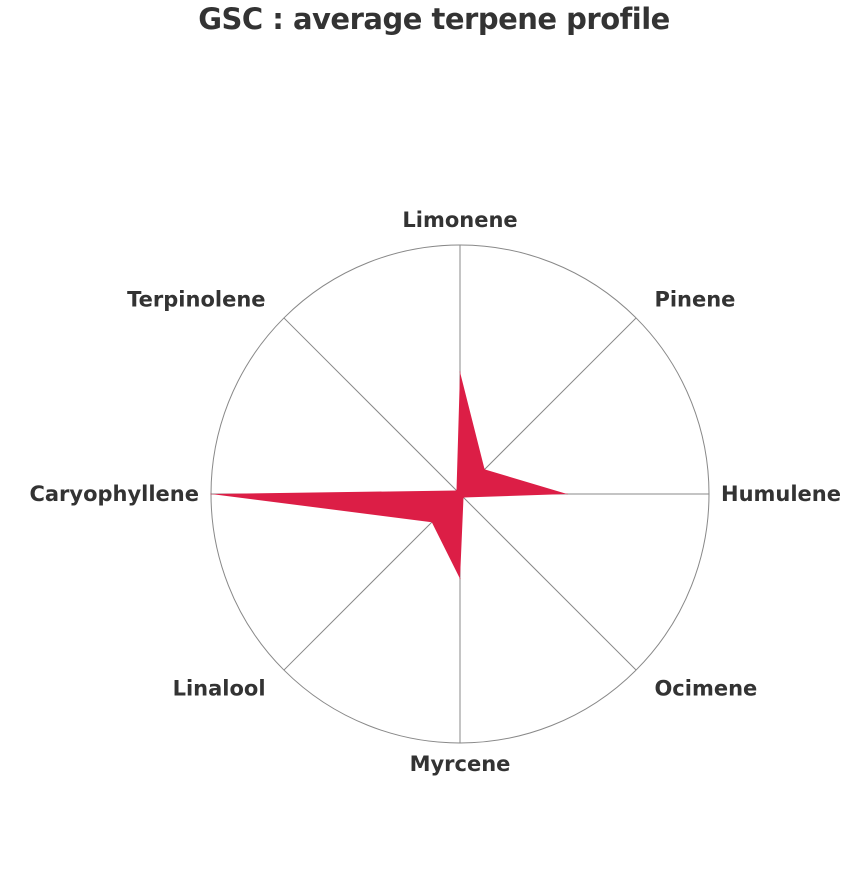  What do you see at coordinates (460, 764) in the screenshot?
I see `axis-label-myrcene: Myrcene` at bounding box center [460, 764].